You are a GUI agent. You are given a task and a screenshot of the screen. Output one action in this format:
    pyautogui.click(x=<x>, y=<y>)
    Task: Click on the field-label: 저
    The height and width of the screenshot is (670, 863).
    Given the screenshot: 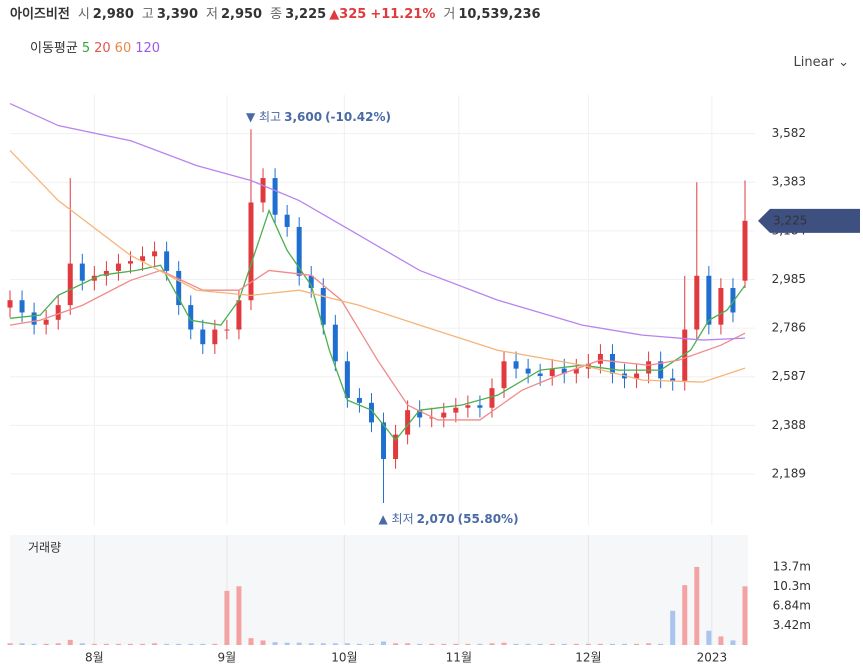 What is the action you would take?
    pyautogui.click(x=212, y=14)
    